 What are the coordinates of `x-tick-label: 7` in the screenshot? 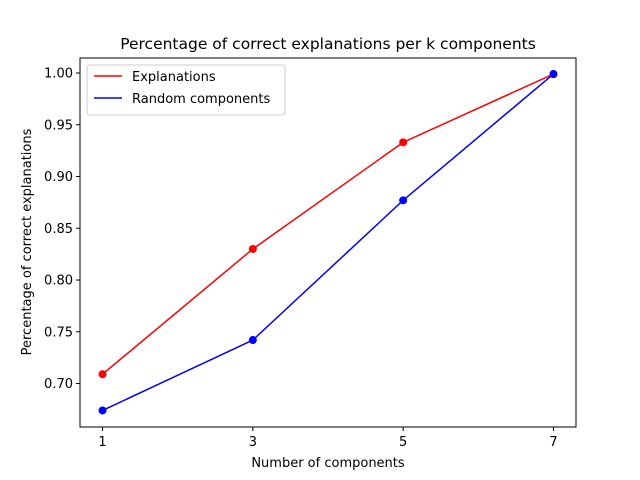 It's located at (553, 442).